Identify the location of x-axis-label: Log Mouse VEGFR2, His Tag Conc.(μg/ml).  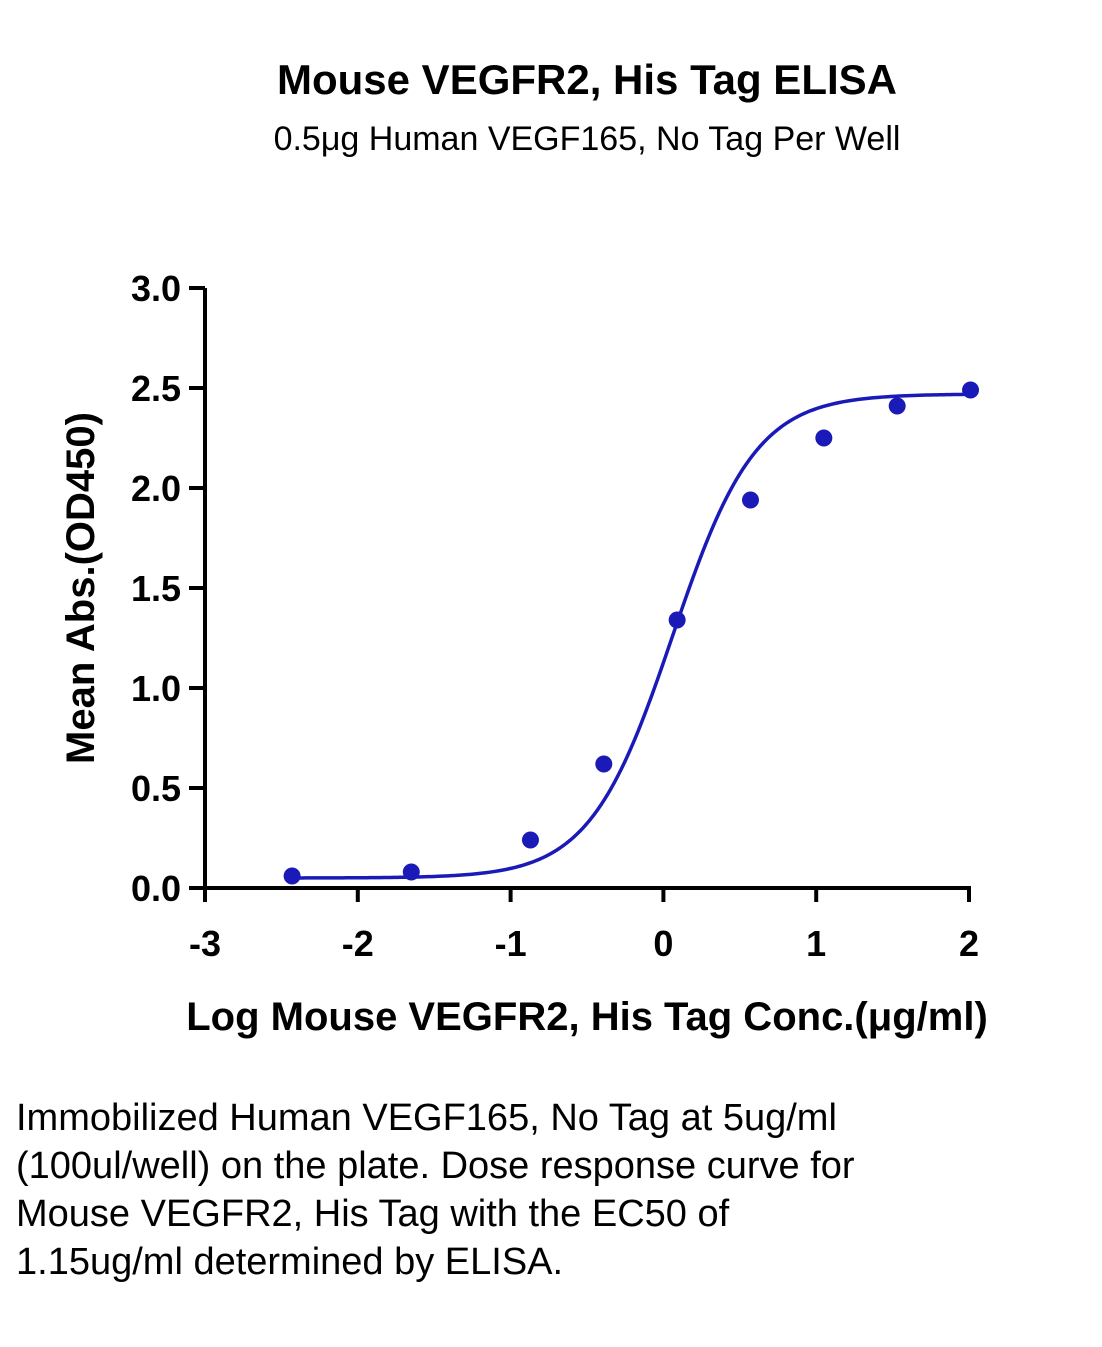
(587, 1017).